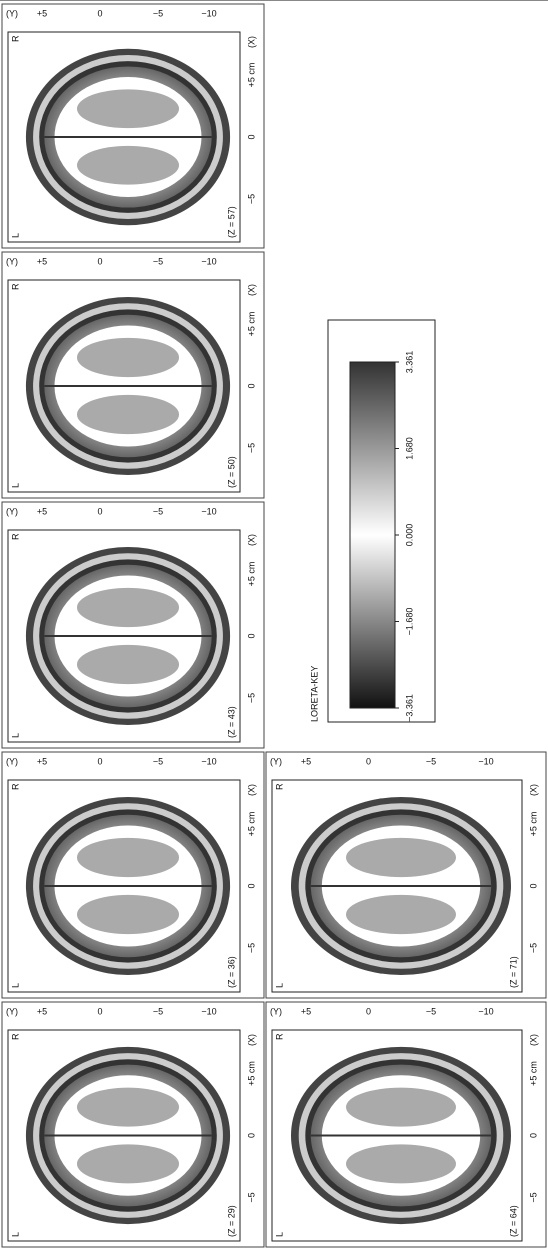 The width and height of the screenshot is (548, 1249). What do you see at coordinates (372, 535) in the screenshot?
I see `key-gradient` at bounding box center [372, 535].